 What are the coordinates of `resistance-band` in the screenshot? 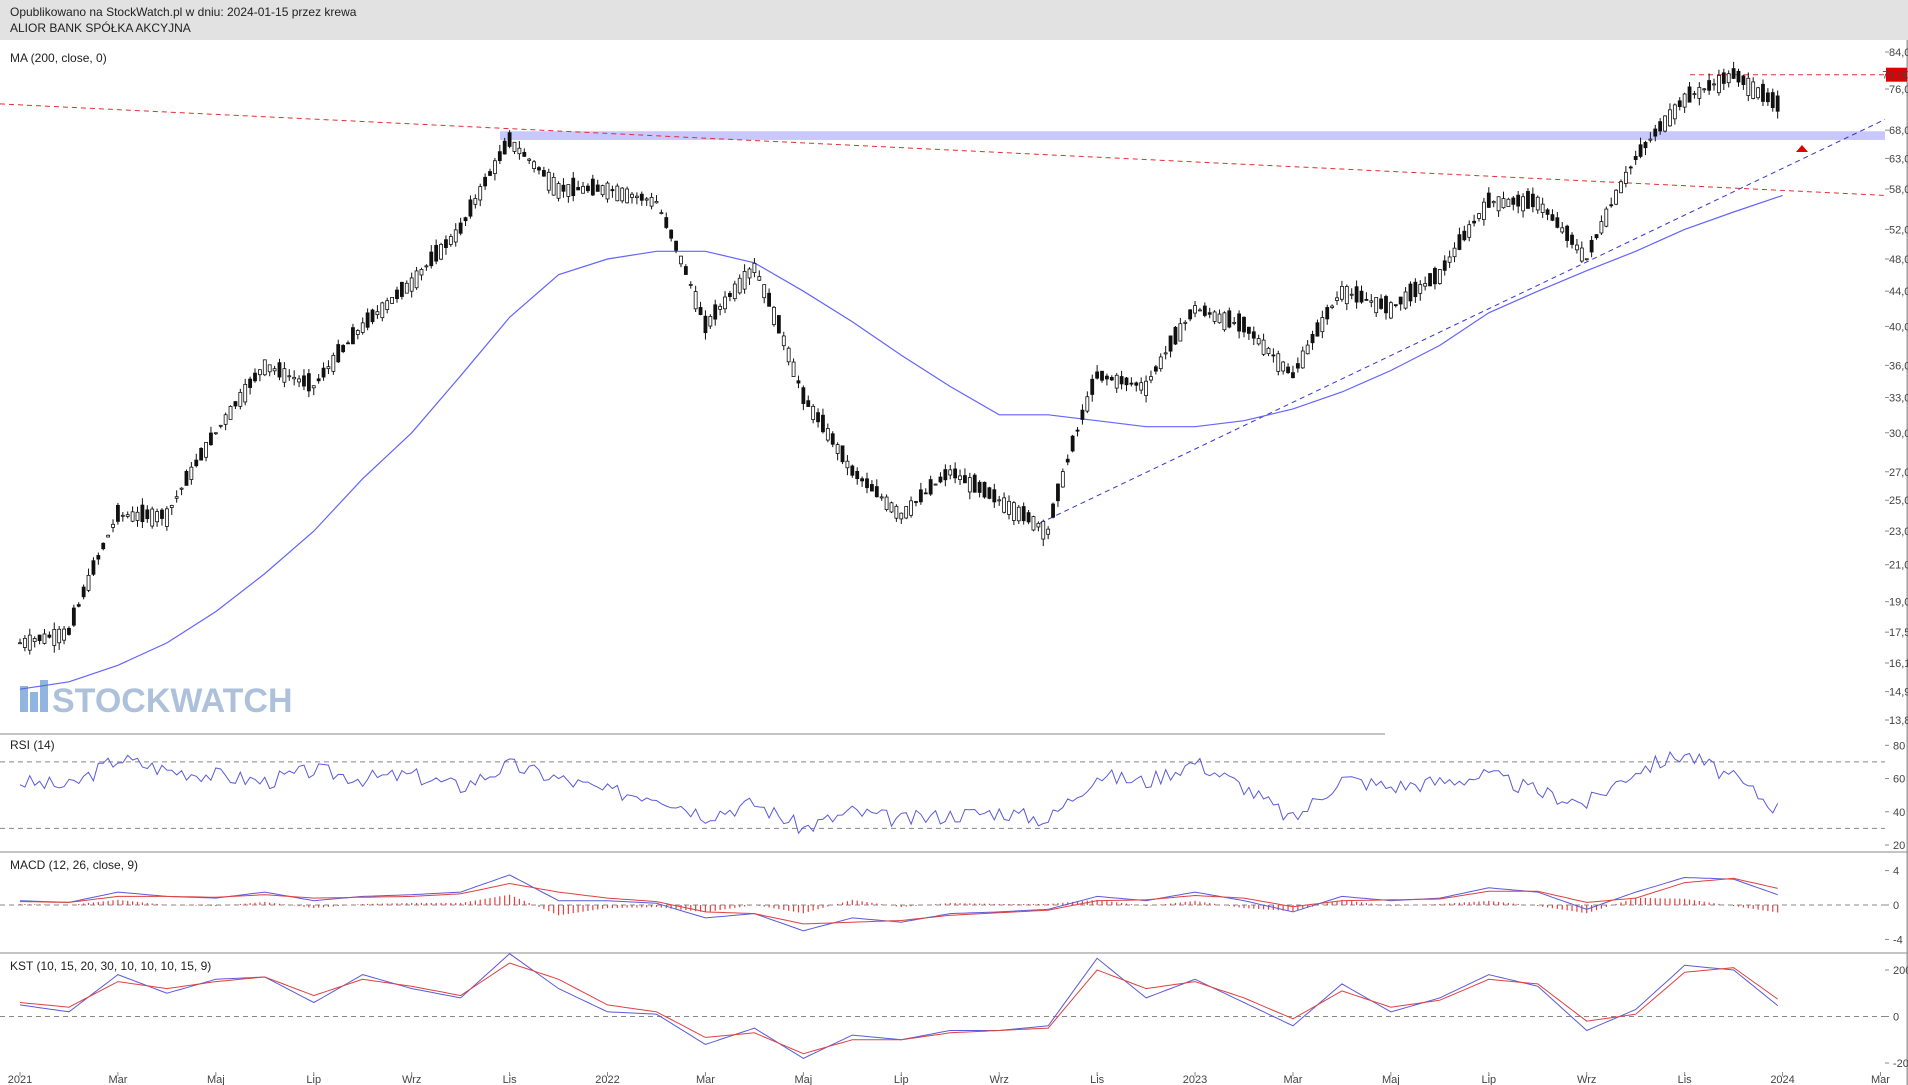 It's located at (1192, 135).